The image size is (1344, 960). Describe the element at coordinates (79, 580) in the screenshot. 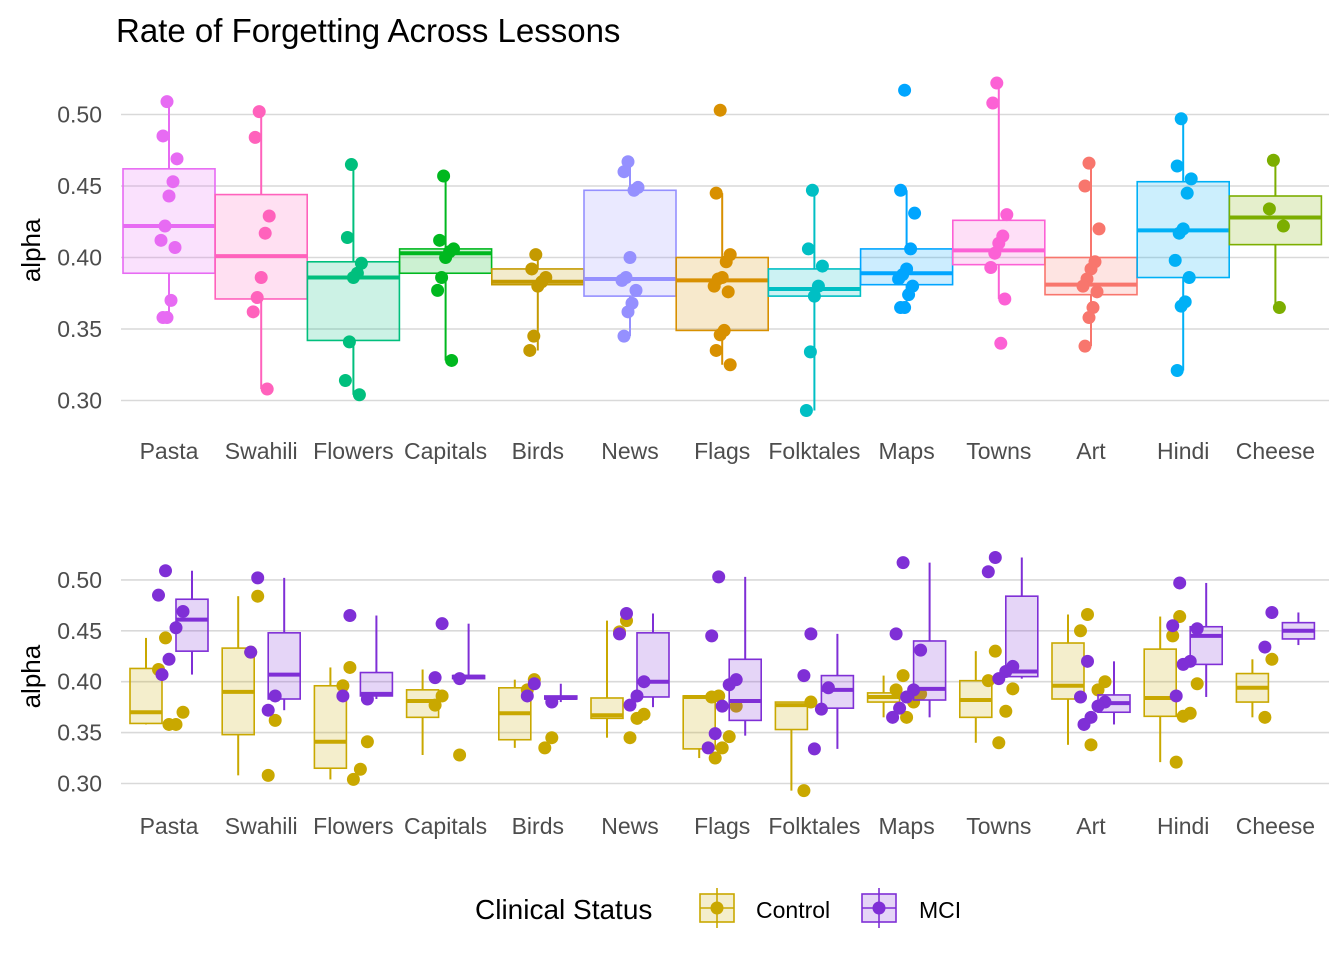

I see `bottom-y-tick-label: 0.50` at that location.